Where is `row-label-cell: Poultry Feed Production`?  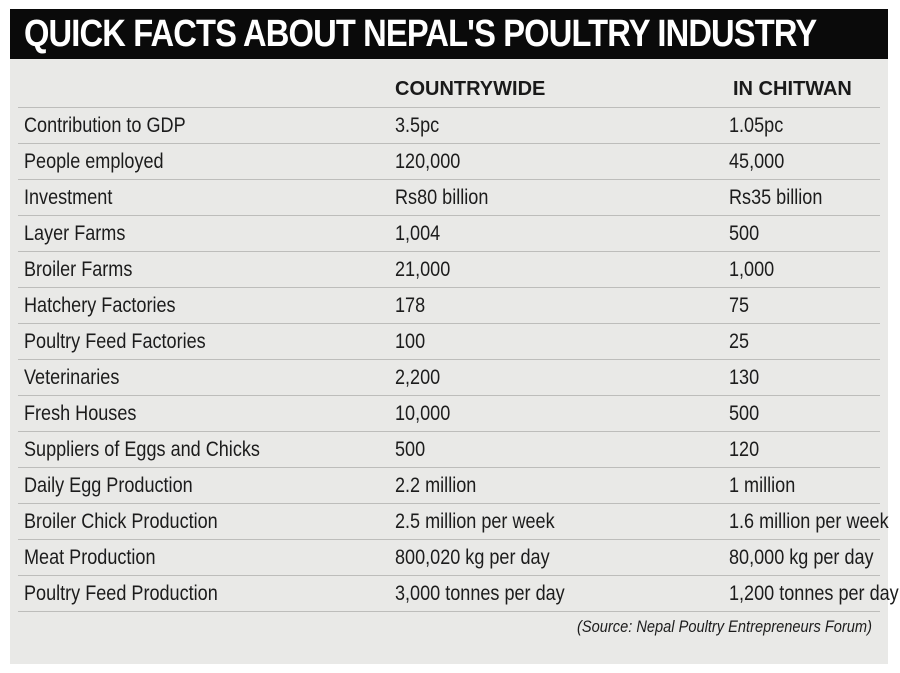
row-label-cell: Poultry Feed Production is located at coordinates (206, 594).